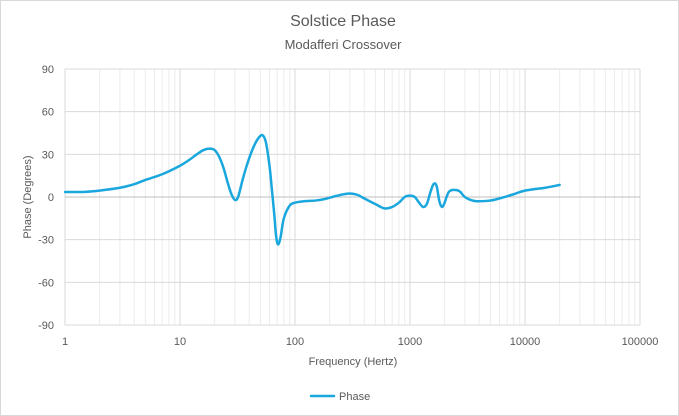  I want to click on y-tick-label: 30, so click(48, 155).